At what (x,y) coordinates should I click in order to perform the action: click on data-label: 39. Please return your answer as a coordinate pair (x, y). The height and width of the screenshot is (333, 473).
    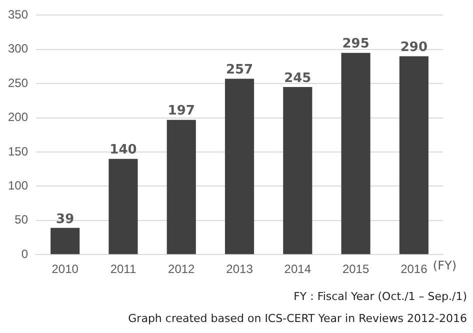
    Looking at the image, I should click on (65, 219).